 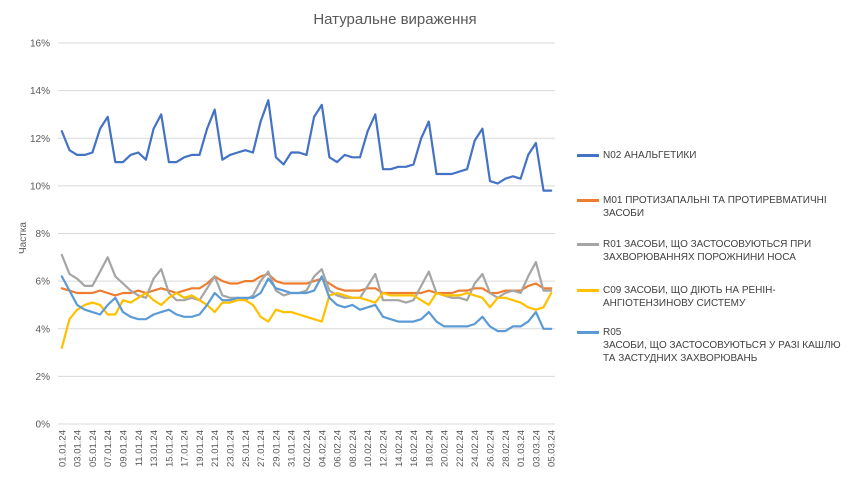 I want to click on x-tick-label: 16.02.24, so click(x=414, y=448).